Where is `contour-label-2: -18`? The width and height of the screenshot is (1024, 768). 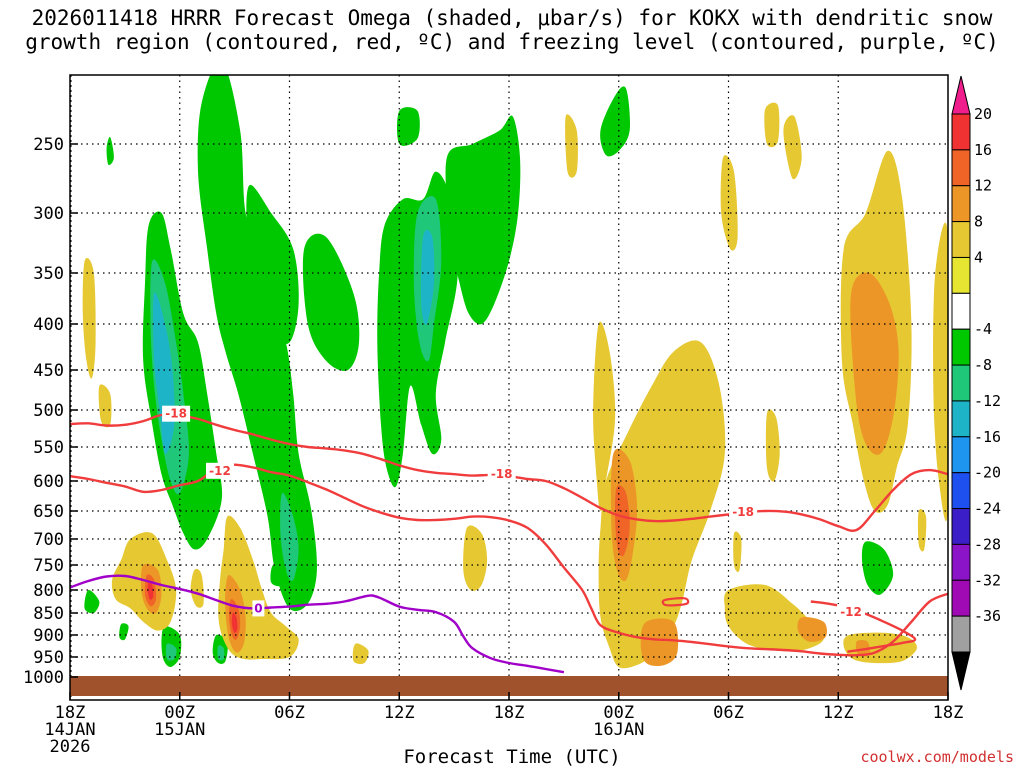 contour-label-2: -18 is located at coordinates (502, 474).